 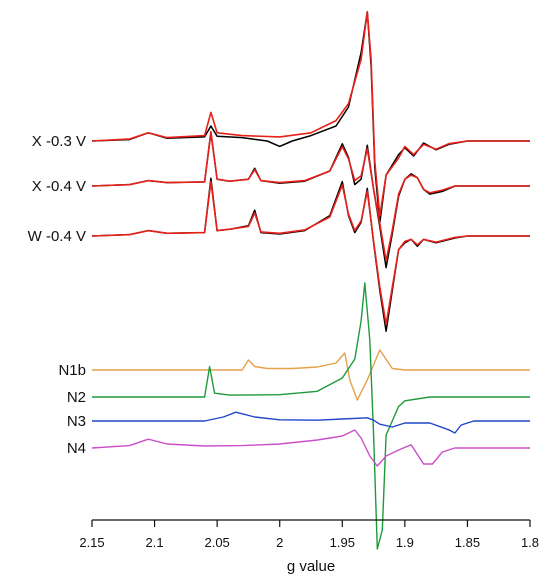 What do you see at coordinates (76, 397) in the screenshot?
I see `component-label-n2: N2` at bounding box center [76, 397].